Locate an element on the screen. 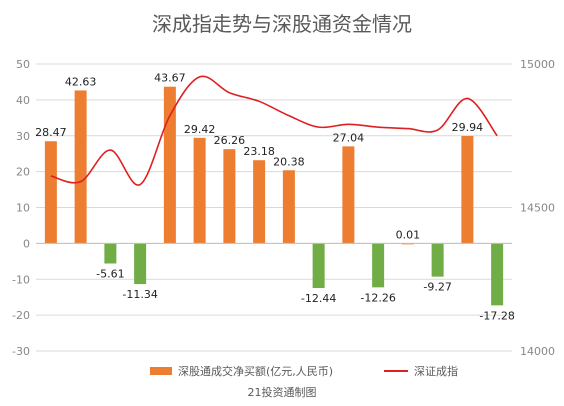 This screenshot has width=564, height=406. data-label: 26.26 is located at coordinates (230, 140).